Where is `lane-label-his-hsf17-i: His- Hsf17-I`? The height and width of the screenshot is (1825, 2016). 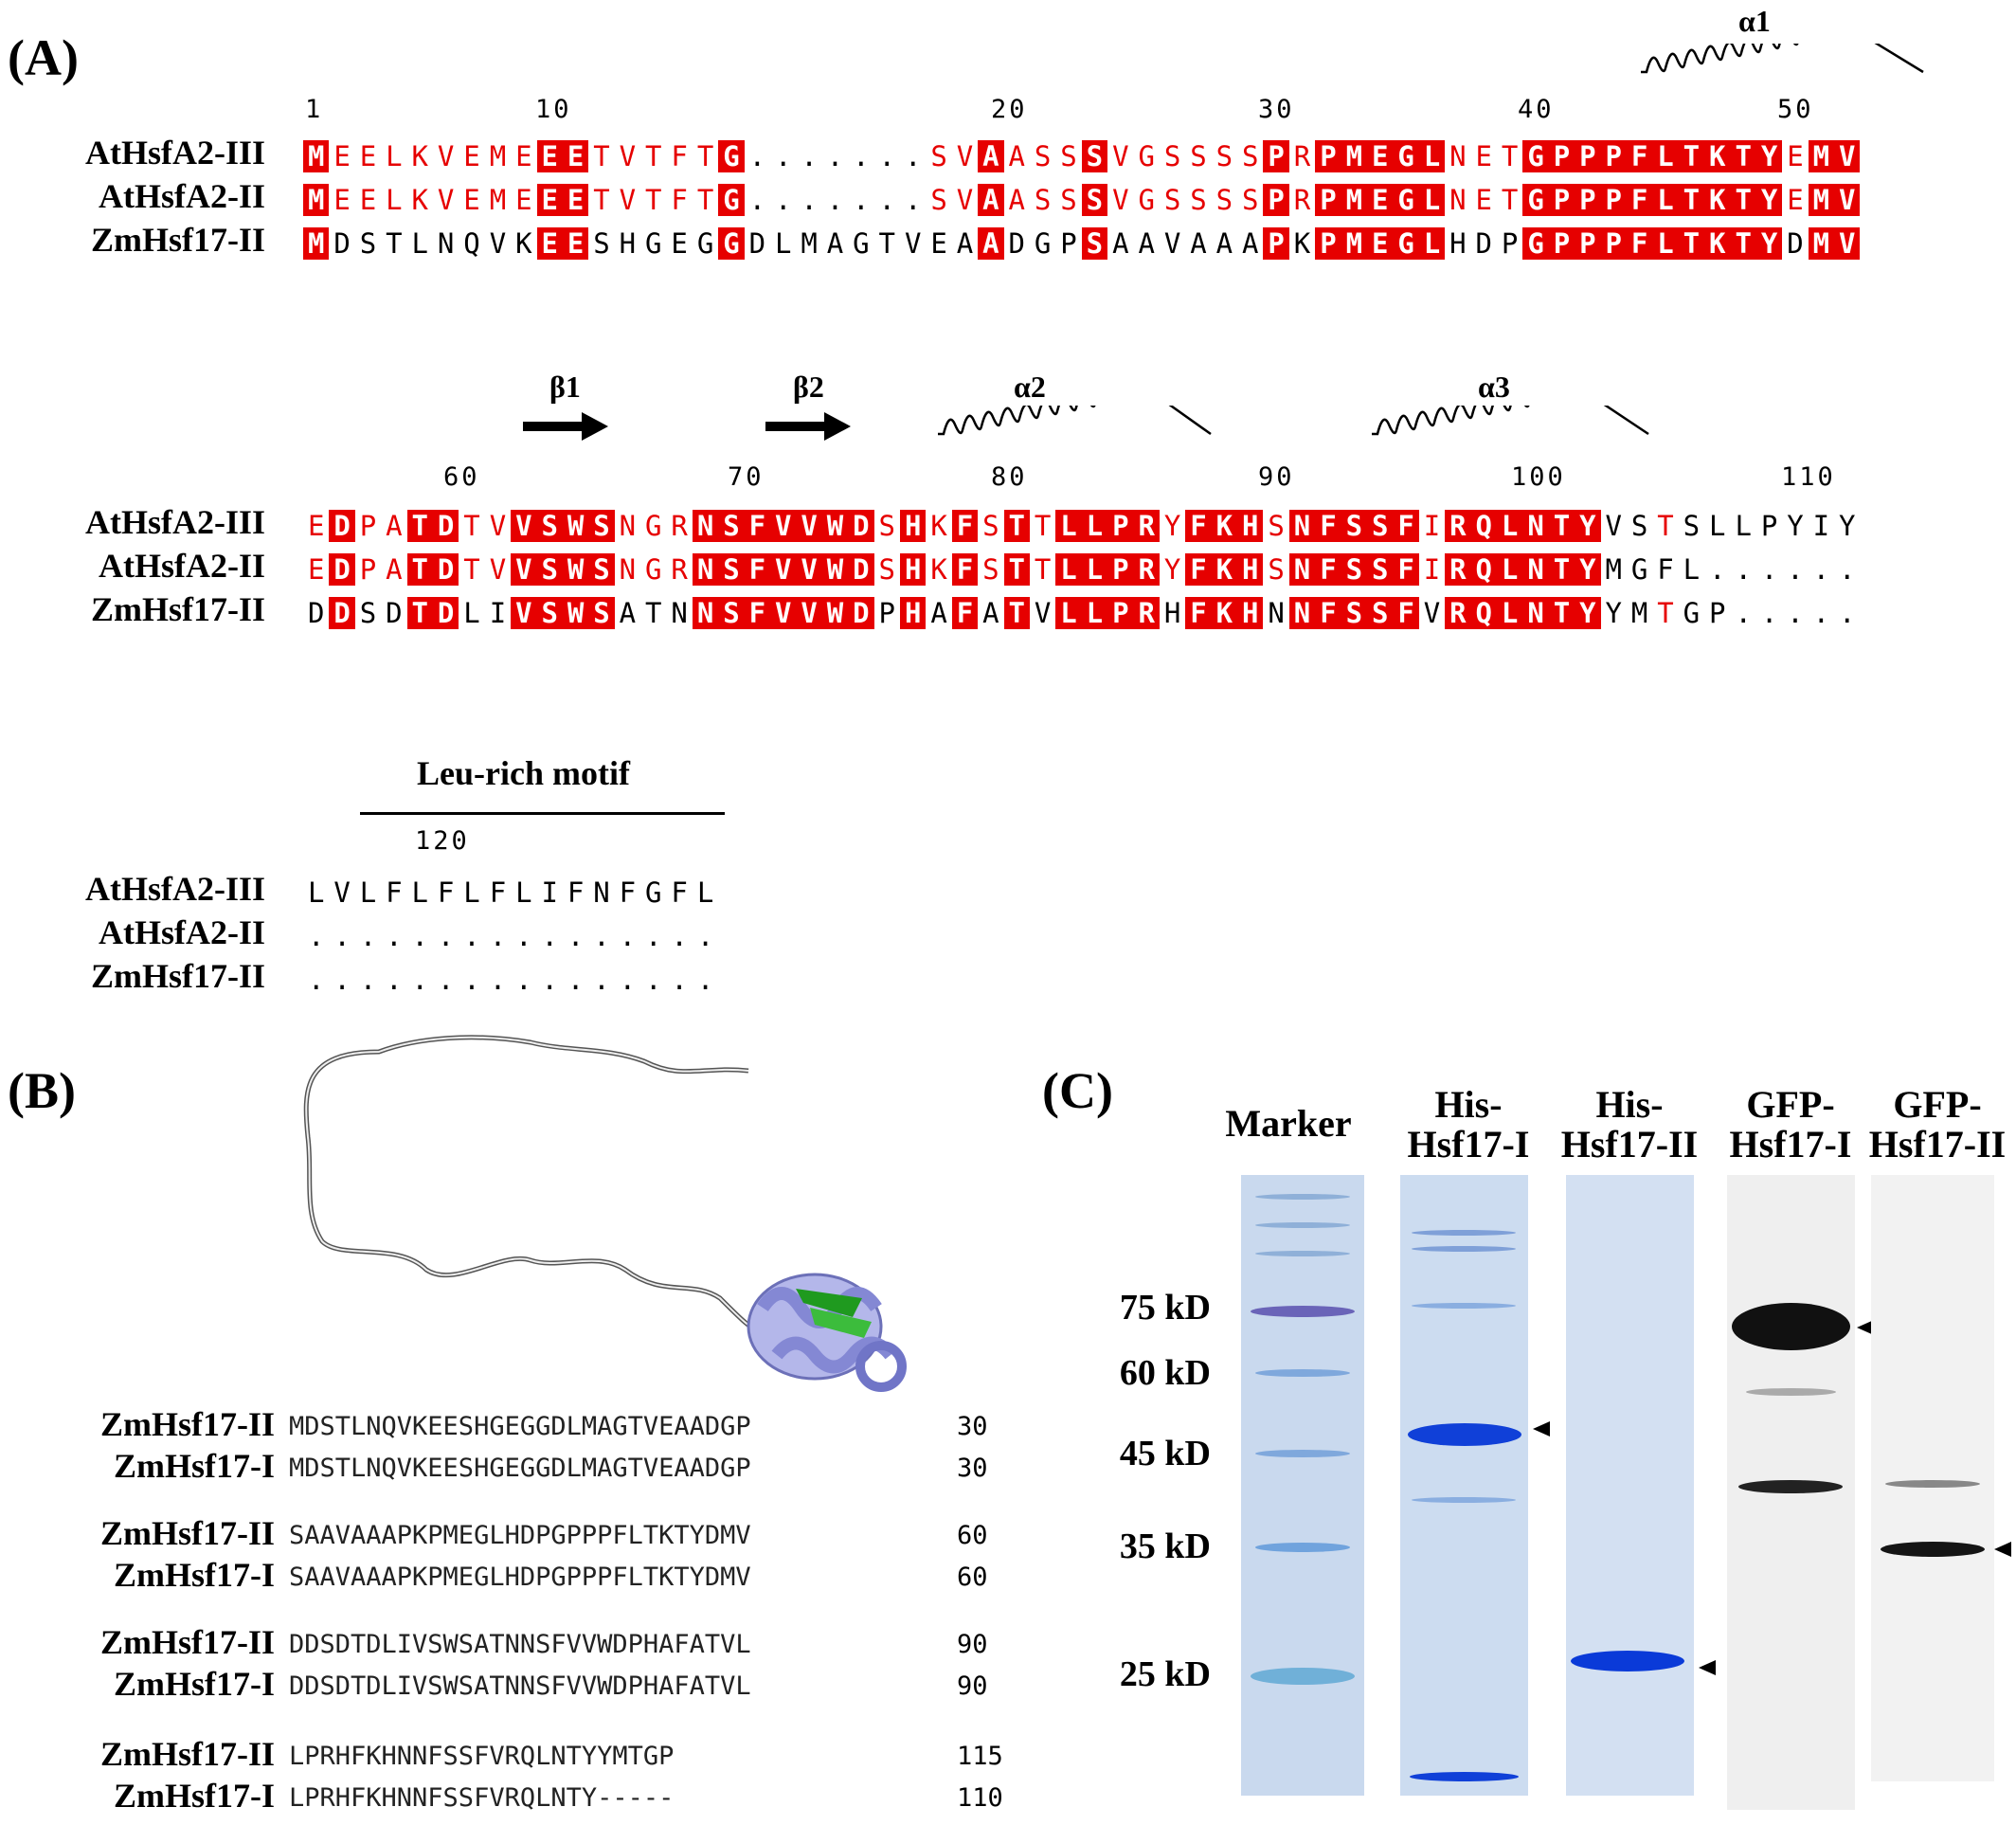
lane-label-his-hsf17-i: His- Hsf17-I is located at coordinates (1468, 1124).